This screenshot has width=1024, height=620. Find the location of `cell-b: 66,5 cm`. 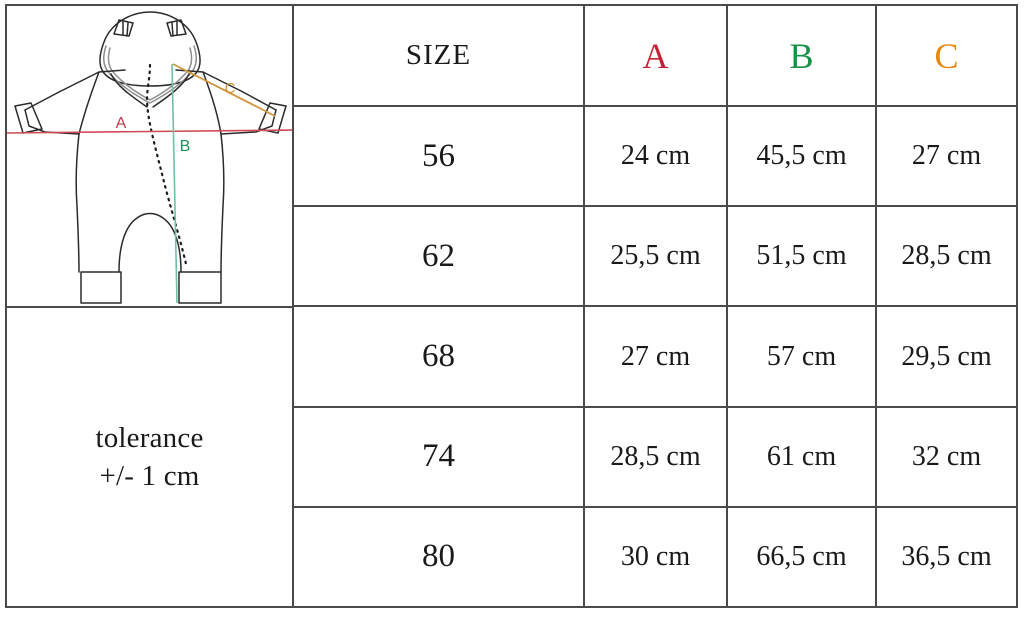

cell-b: 66,5 cm is located at coordinates (802, 557).